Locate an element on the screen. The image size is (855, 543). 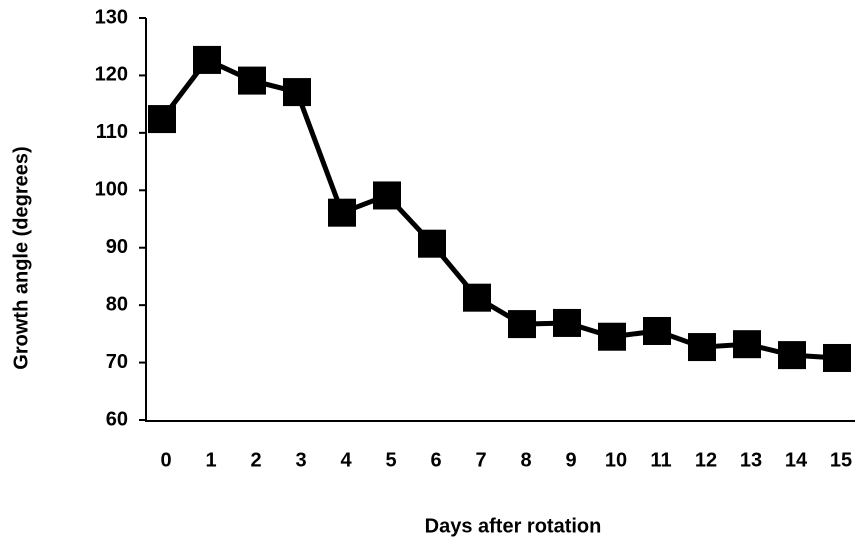
x-tick-label: 8 is located at coordinates (525, 460).